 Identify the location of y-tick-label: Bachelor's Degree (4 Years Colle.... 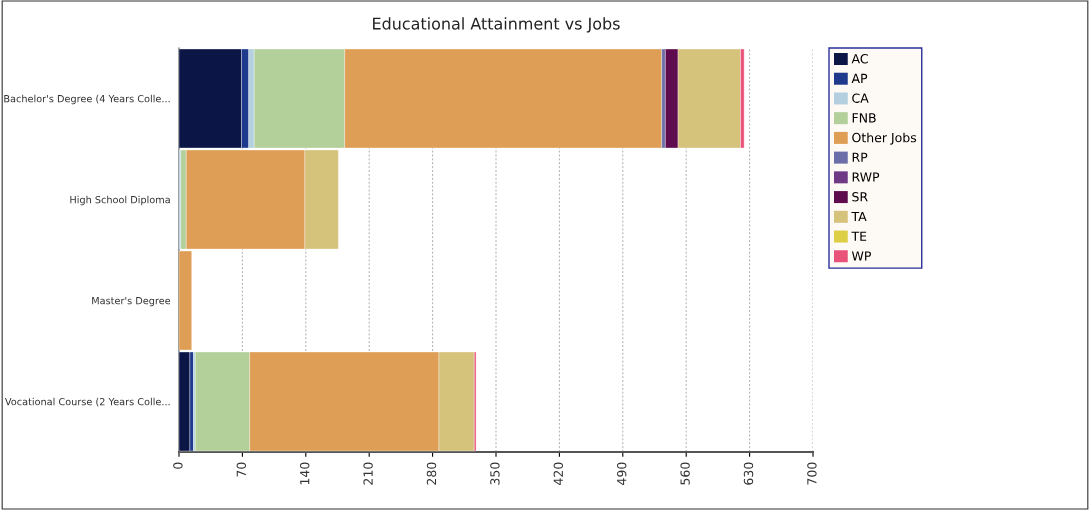
(87, 99).